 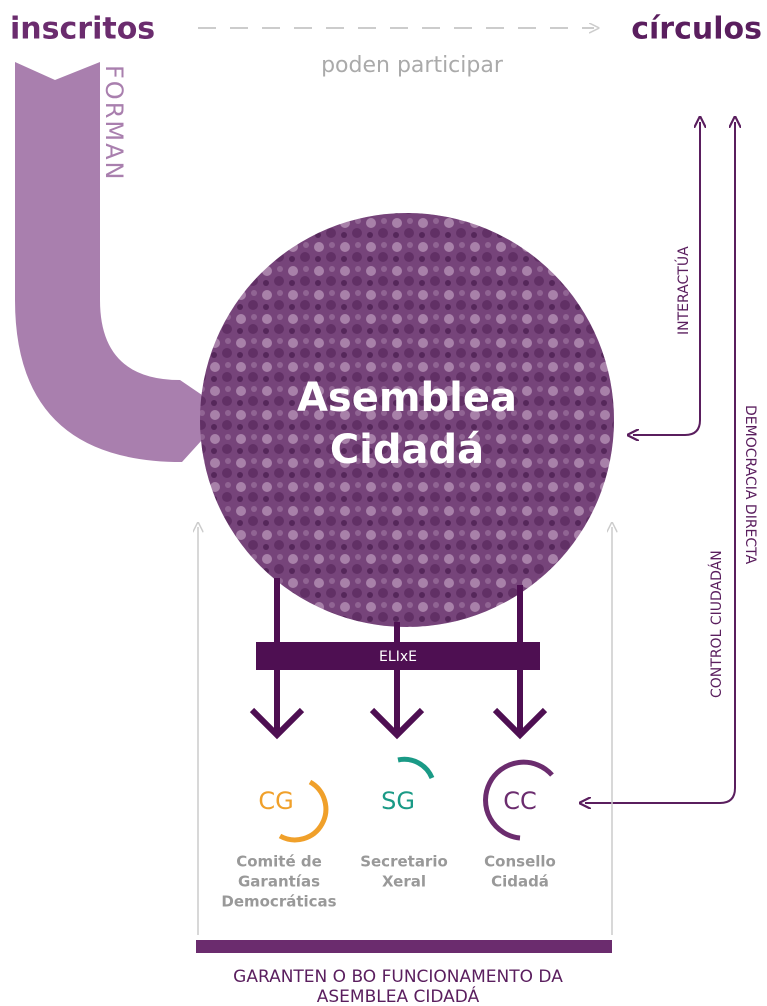 What do you see at coordinates (404, 882) in the screenshot?
I see `node-label: Xeral` at bounding box center [404, 882].